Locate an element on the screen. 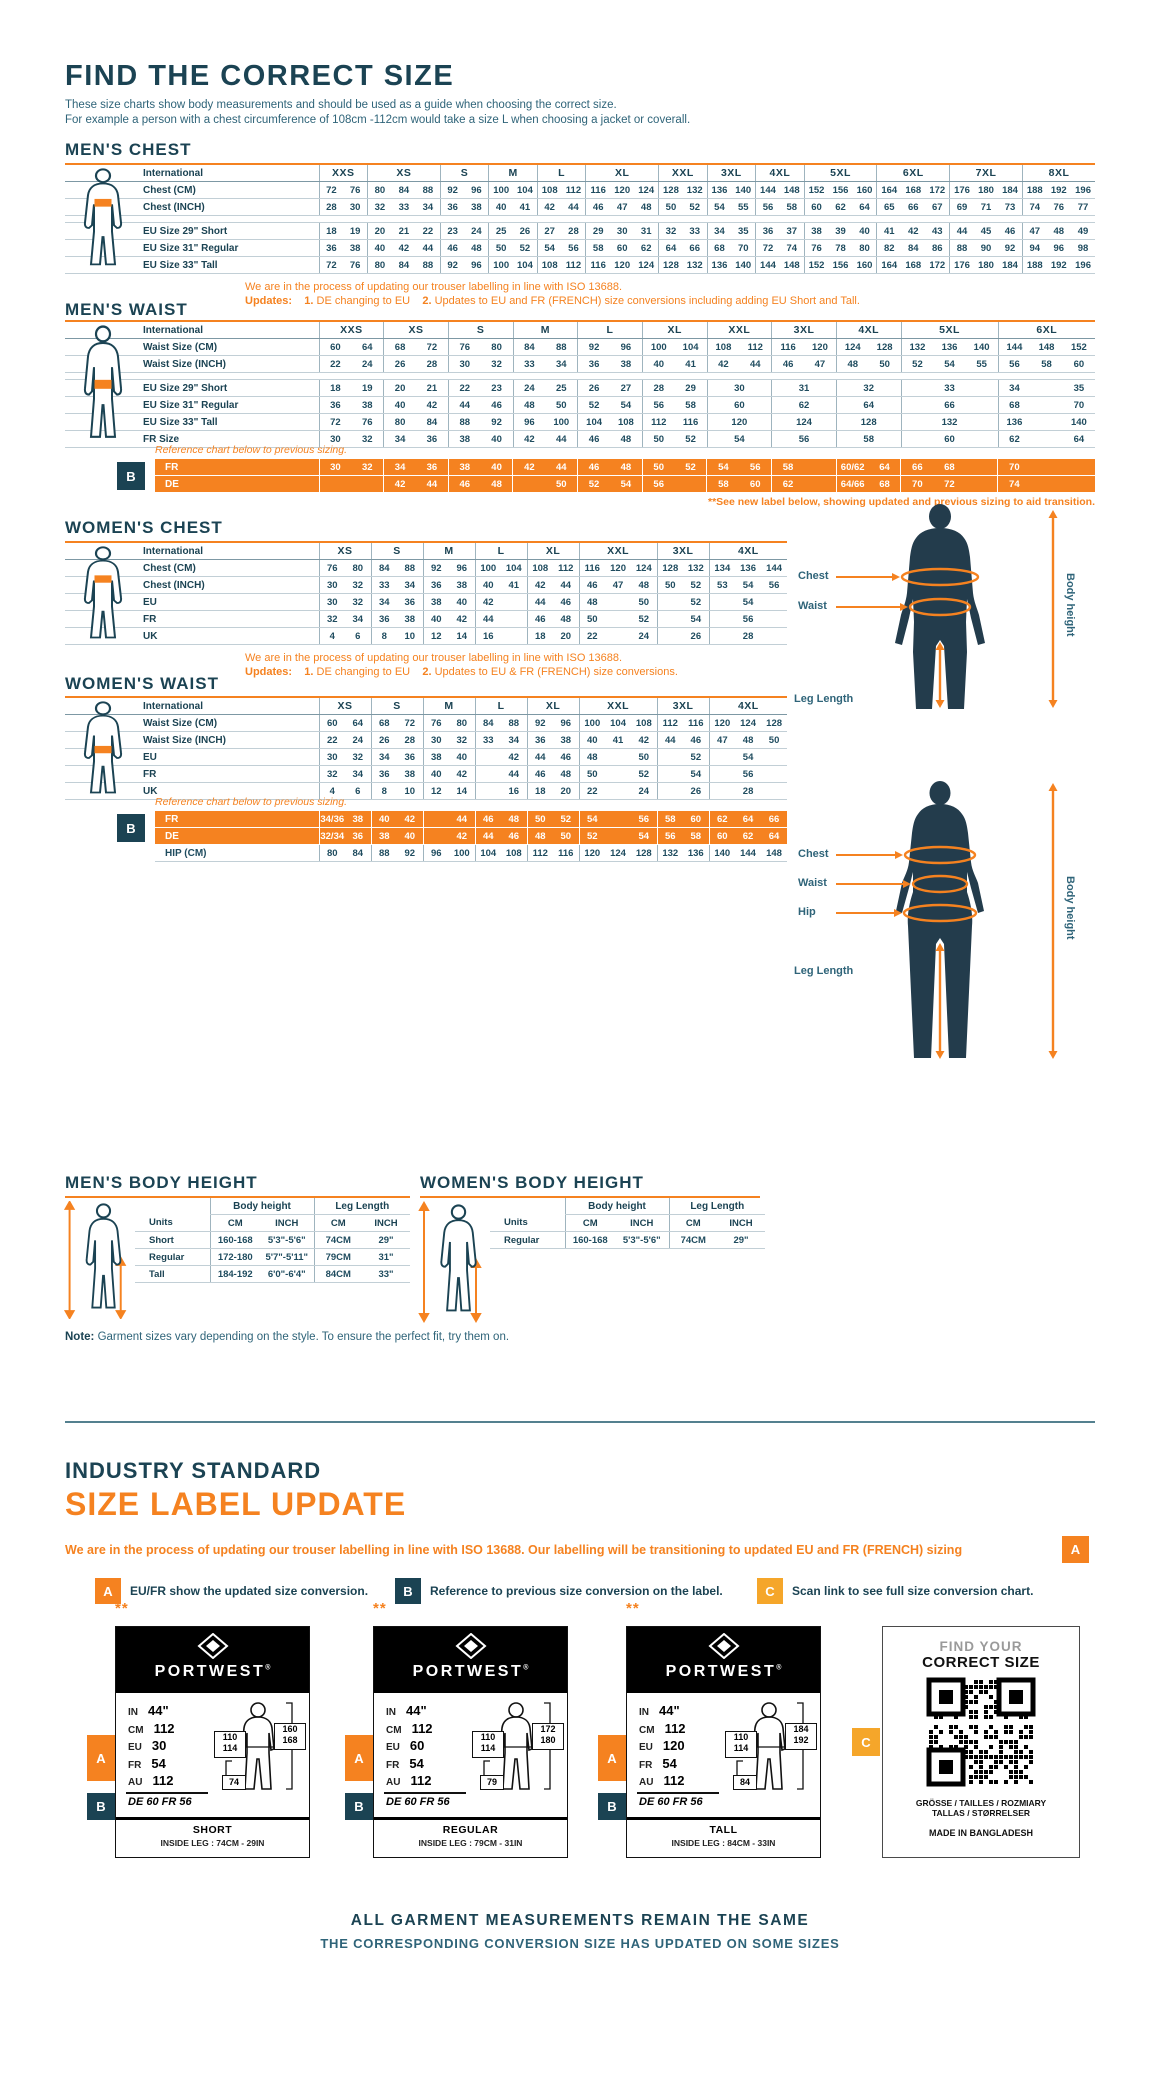 The height and width of the screenshot is (2076, 1157). size-cell: 140 is located at coordinates (1079, 422).